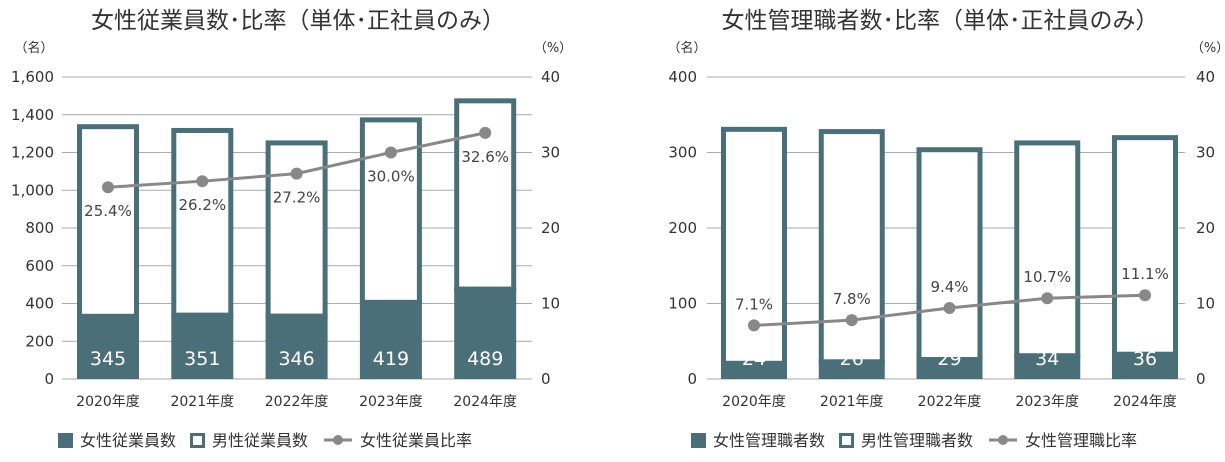 This screenshot has width=1225, height=462. Describe the element at coordinates (296, 359) in the screenshot. I see `bar-value-label: 346` at that location.